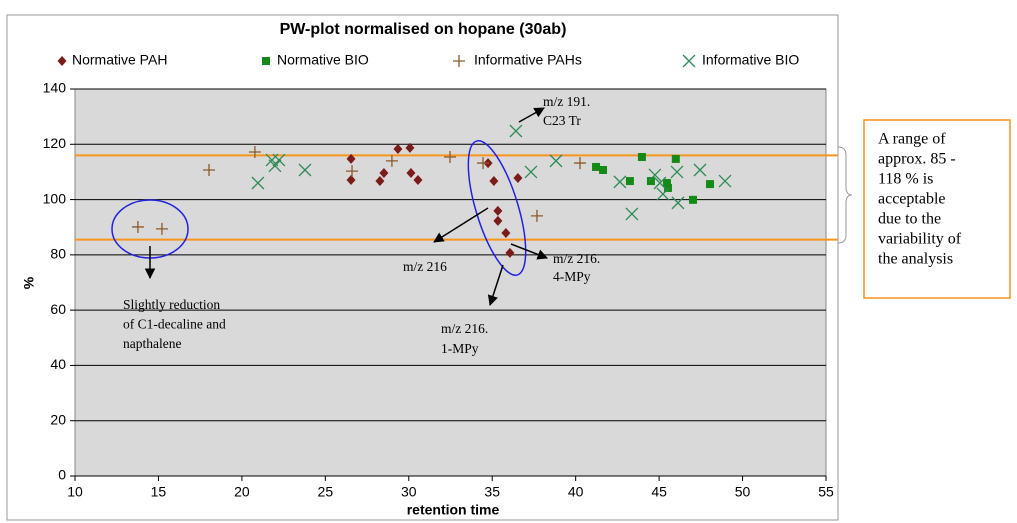  I want to click on annotation: the analysis, so click(915, 259).